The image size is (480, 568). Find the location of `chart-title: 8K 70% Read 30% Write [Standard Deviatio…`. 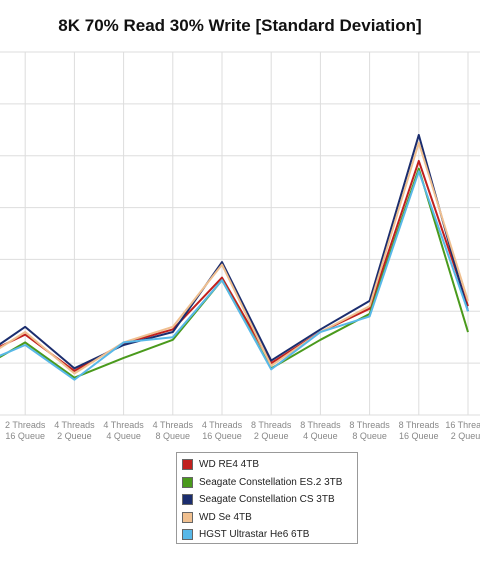

chart-title: 8K 70% Read 30% Write [Standard Deviatio… is located at coordinates (240, 25).